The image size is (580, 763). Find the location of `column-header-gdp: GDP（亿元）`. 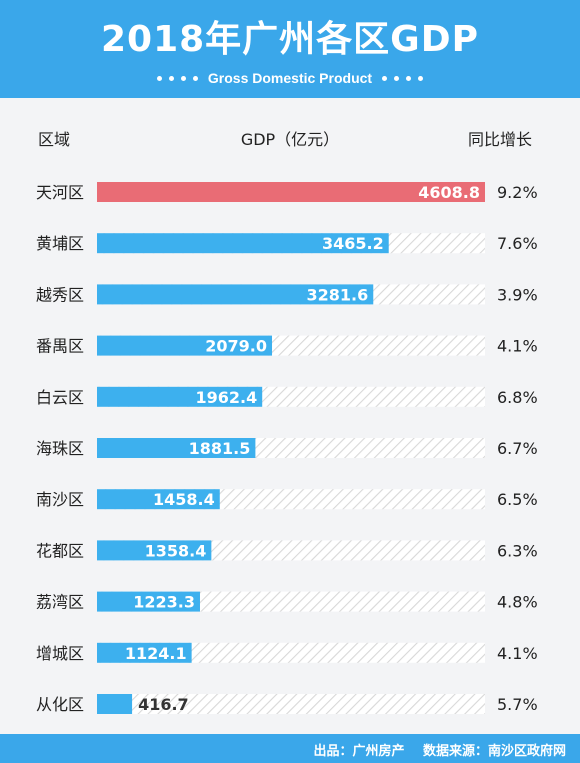

column-header-gdp: GDP（亿元） is located at coordinates (290, 139).